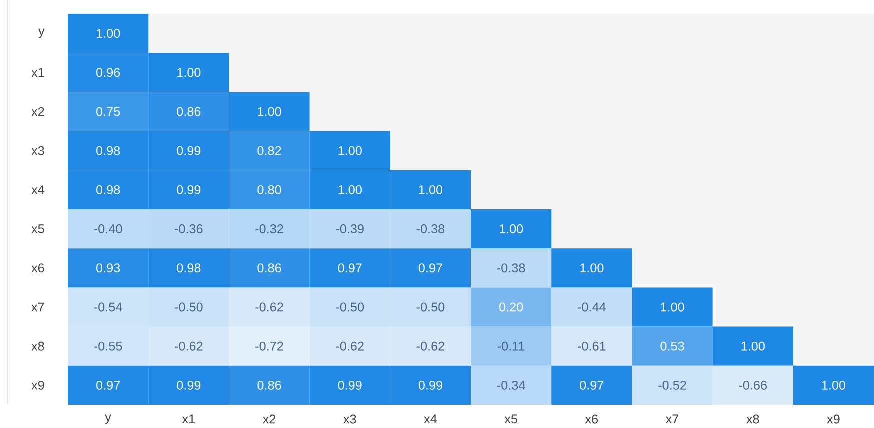  What do you see at coordinates (38, 229) in the screenshot?
I see `y-tick-label: x5` at bounding box center [38, 229].